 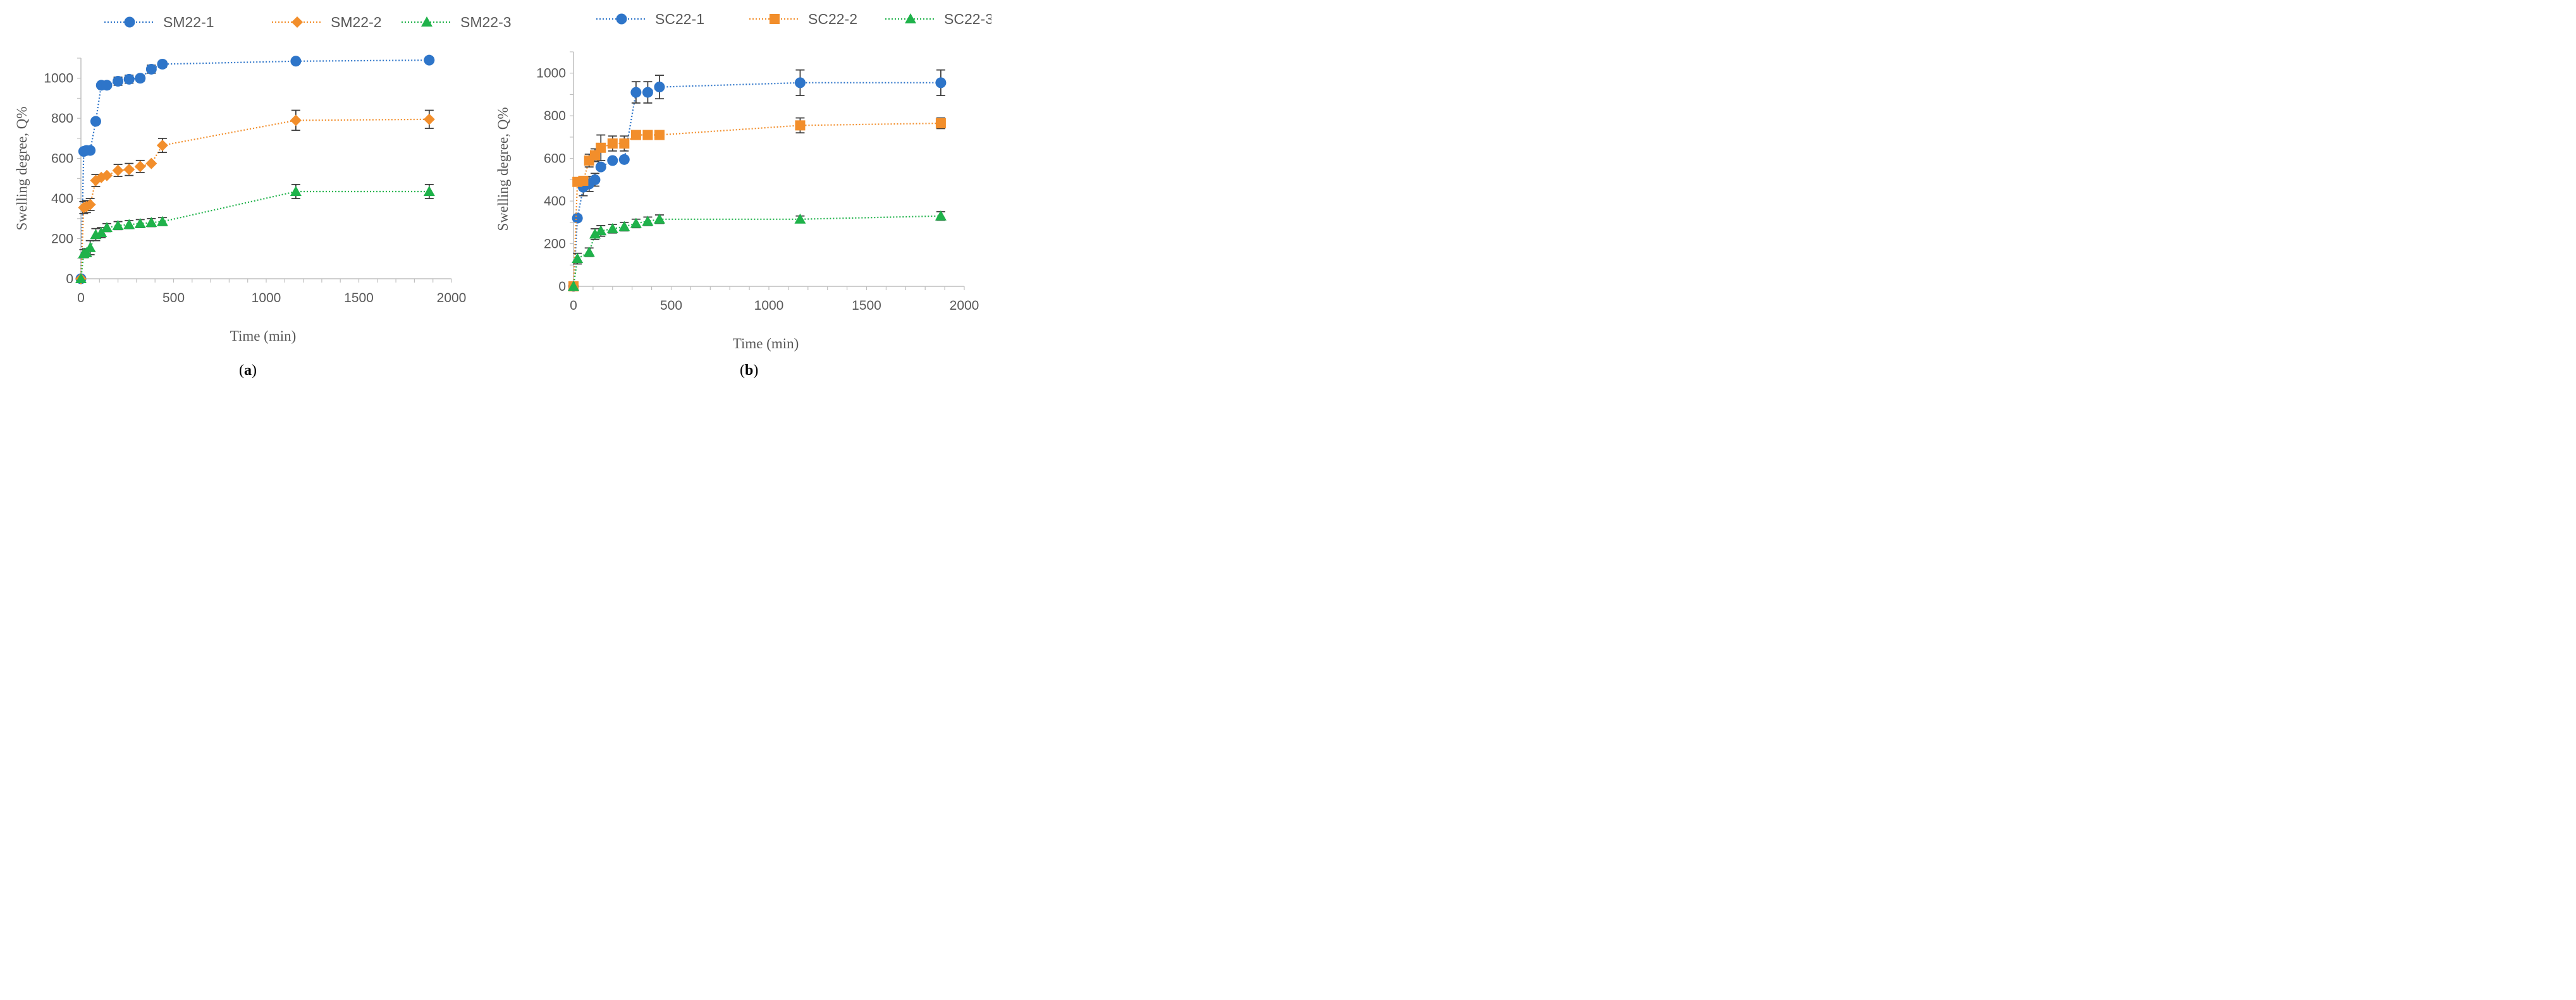 I want to click on legend-entry-SM22-1: SM22-1, so click(x=159, y=22).